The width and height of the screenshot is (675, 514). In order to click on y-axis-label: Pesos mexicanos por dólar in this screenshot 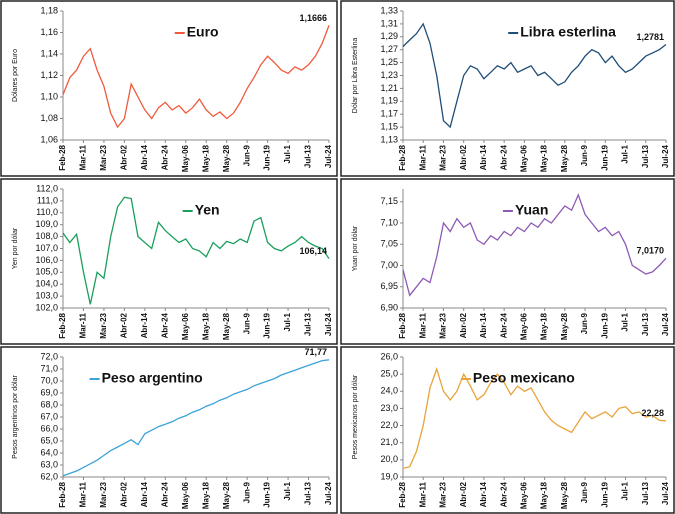, I will do `click(355, 416)`.